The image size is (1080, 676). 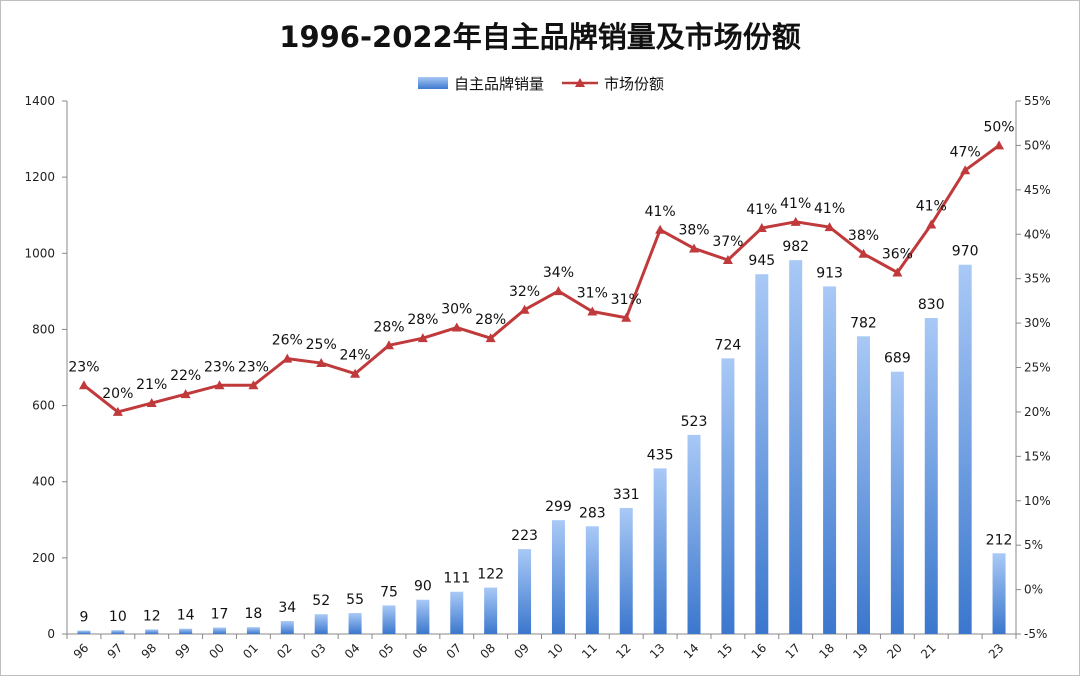 I want to click on x-tick-label: 04, so click(x=352, y=651).